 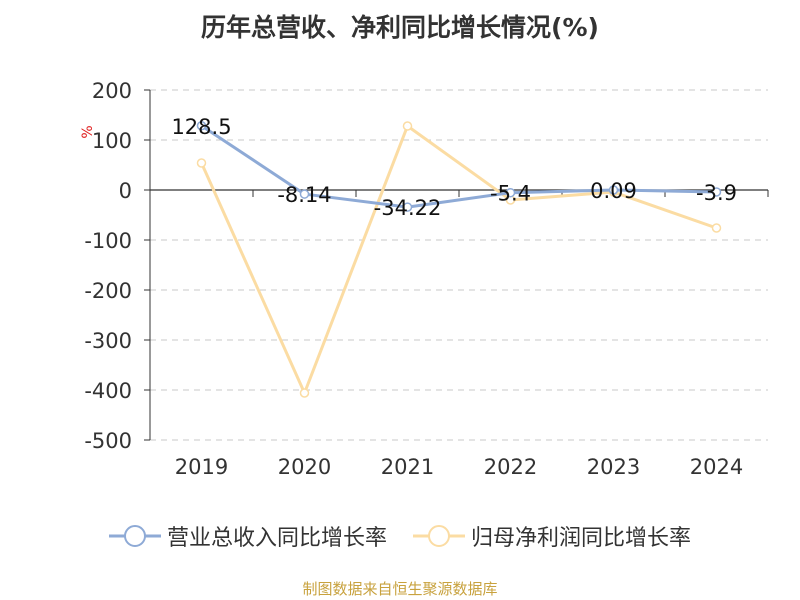 I want to click on legend-item-profit: 归母净利润同比增长率, so click(x=552, y=536).